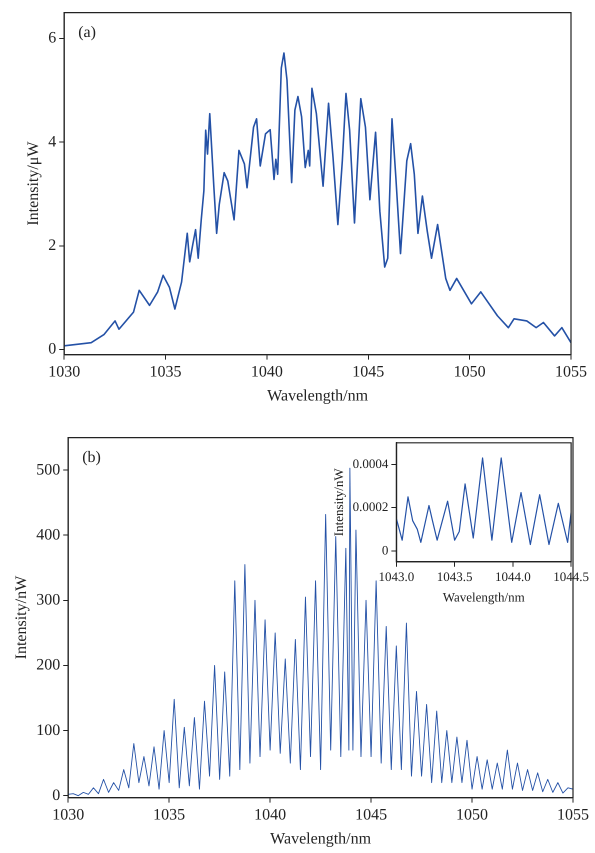 The height and width of the screenshot is (853, 595). I want to click on y-tick-label: 4, so click(52, 141).